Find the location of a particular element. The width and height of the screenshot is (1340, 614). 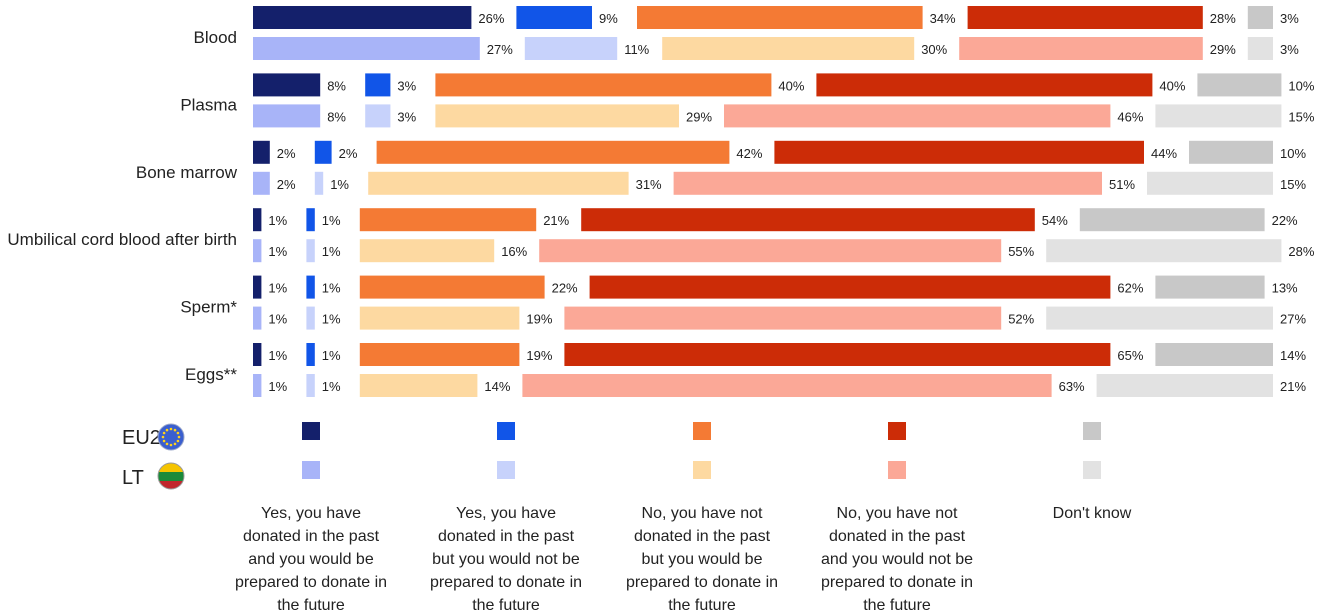

data-label: 31% is located at coordinates (649, 184).